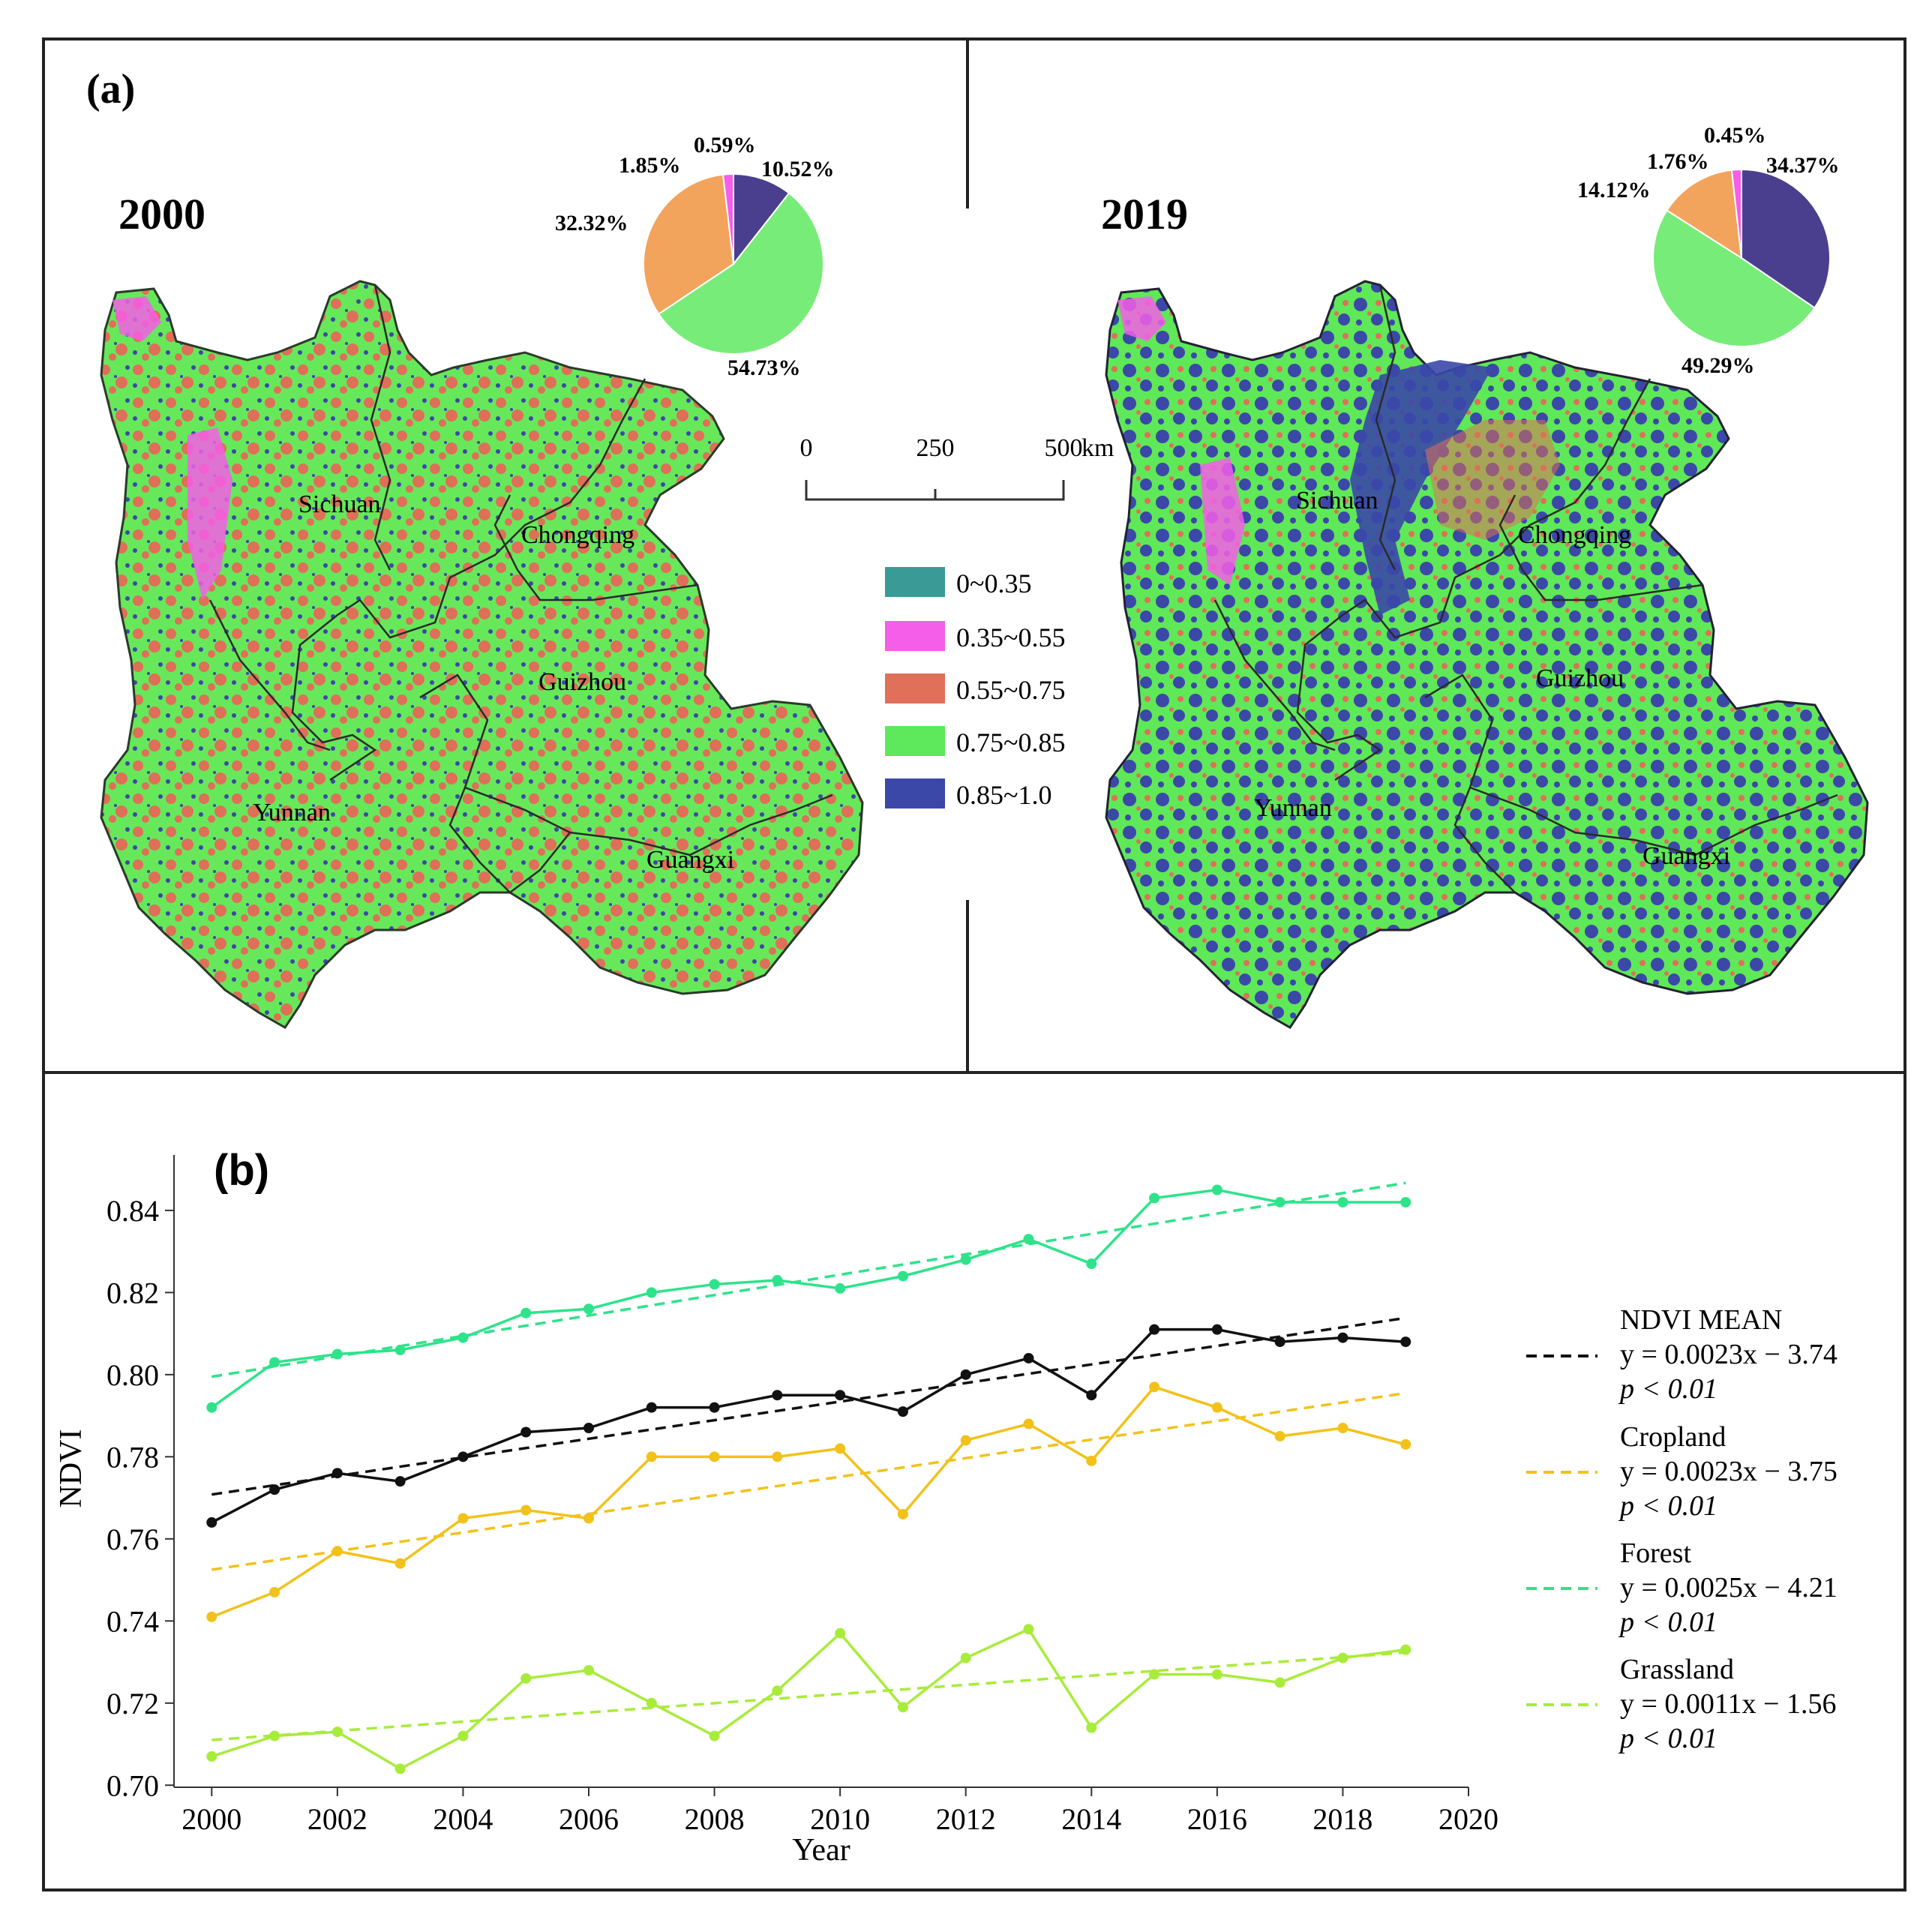  I want to click on year-label-2019: 2019, so click(1144, 214).